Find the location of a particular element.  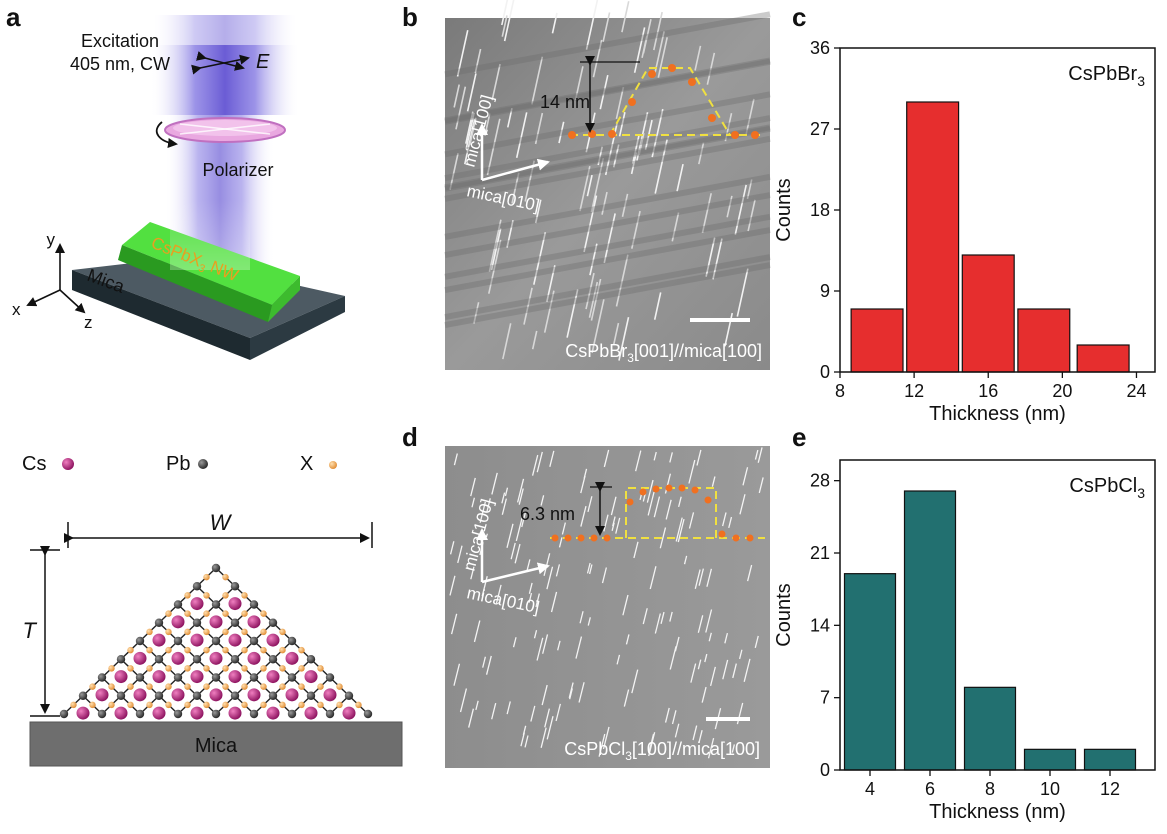

x-tick-label-c-3: 20 is located at coordinates (1062, 391).